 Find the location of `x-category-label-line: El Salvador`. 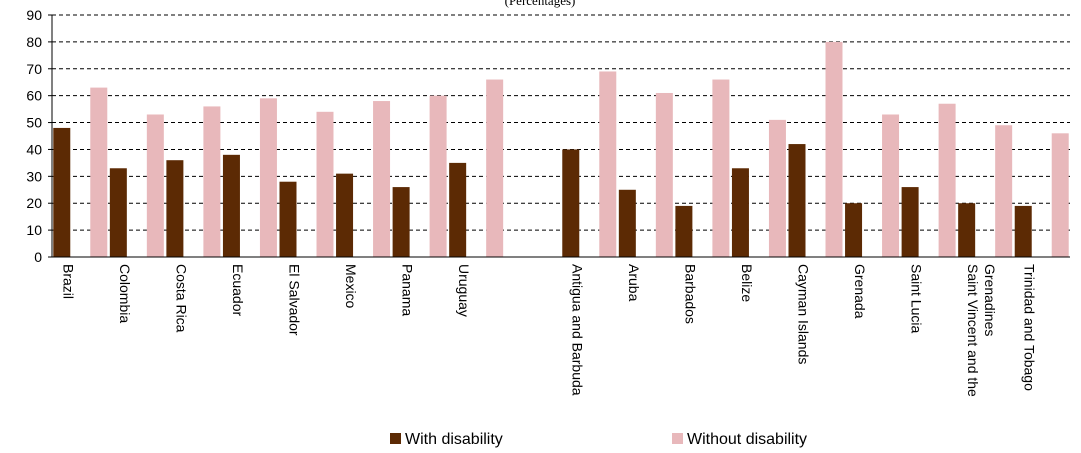

x-category-label-line: El Salvador is located at coordinates (295, 300).